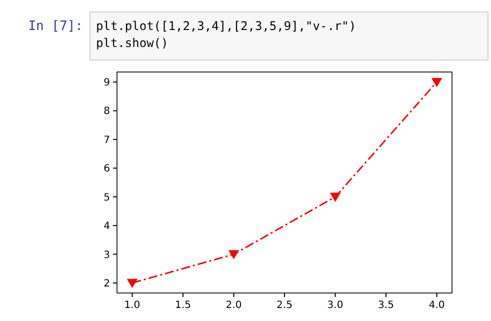  What do you see at coordinates (107, 83) in the screenshot?
I see `y-tick-label: 9` at bounding box center [107, 83].